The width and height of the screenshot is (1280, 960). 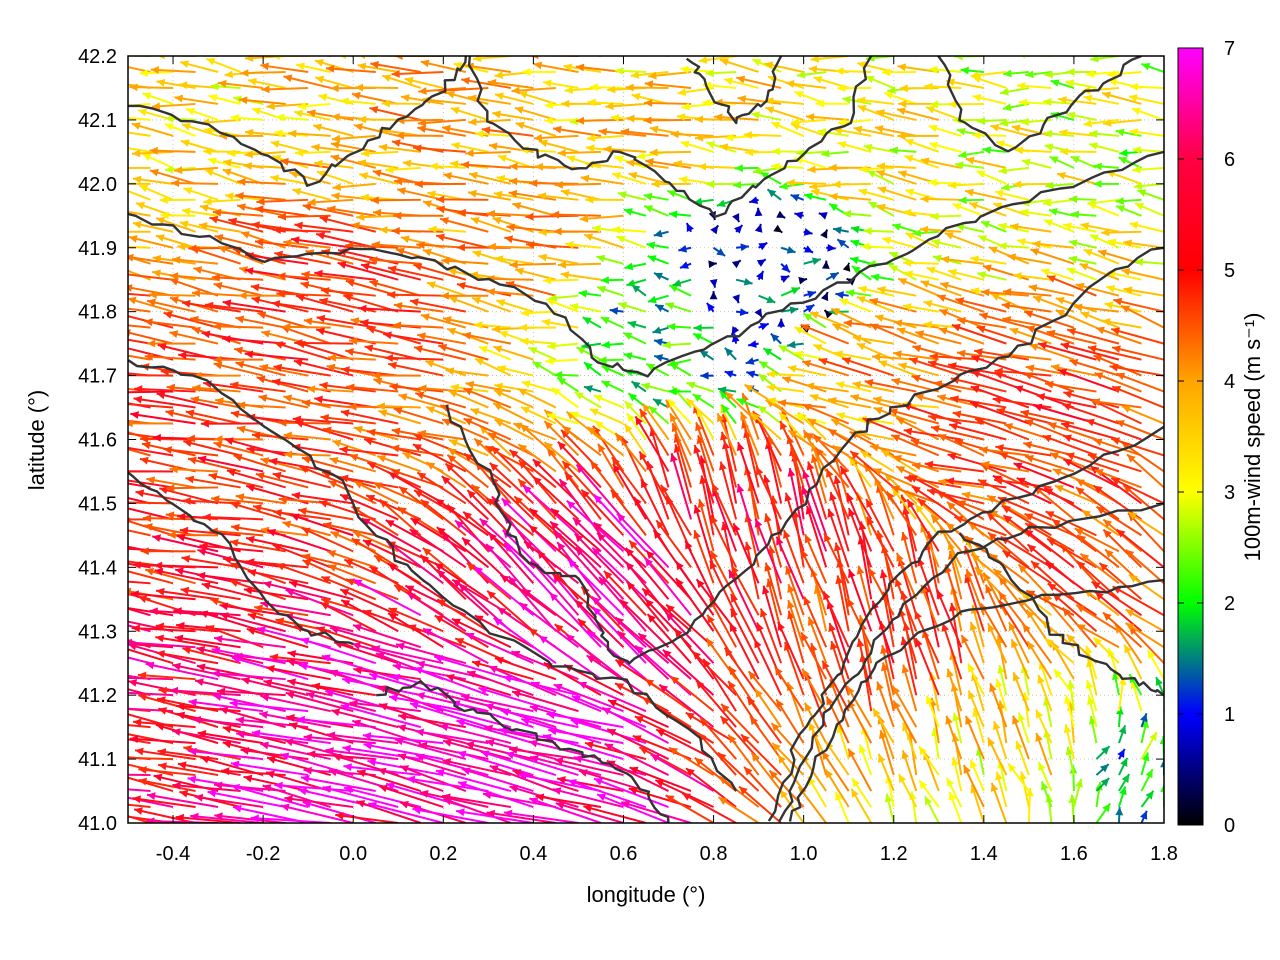 What do you see at coordinates (523, 751) in the screenshot?
I see `contour-line` at bounding box center [523, 751].